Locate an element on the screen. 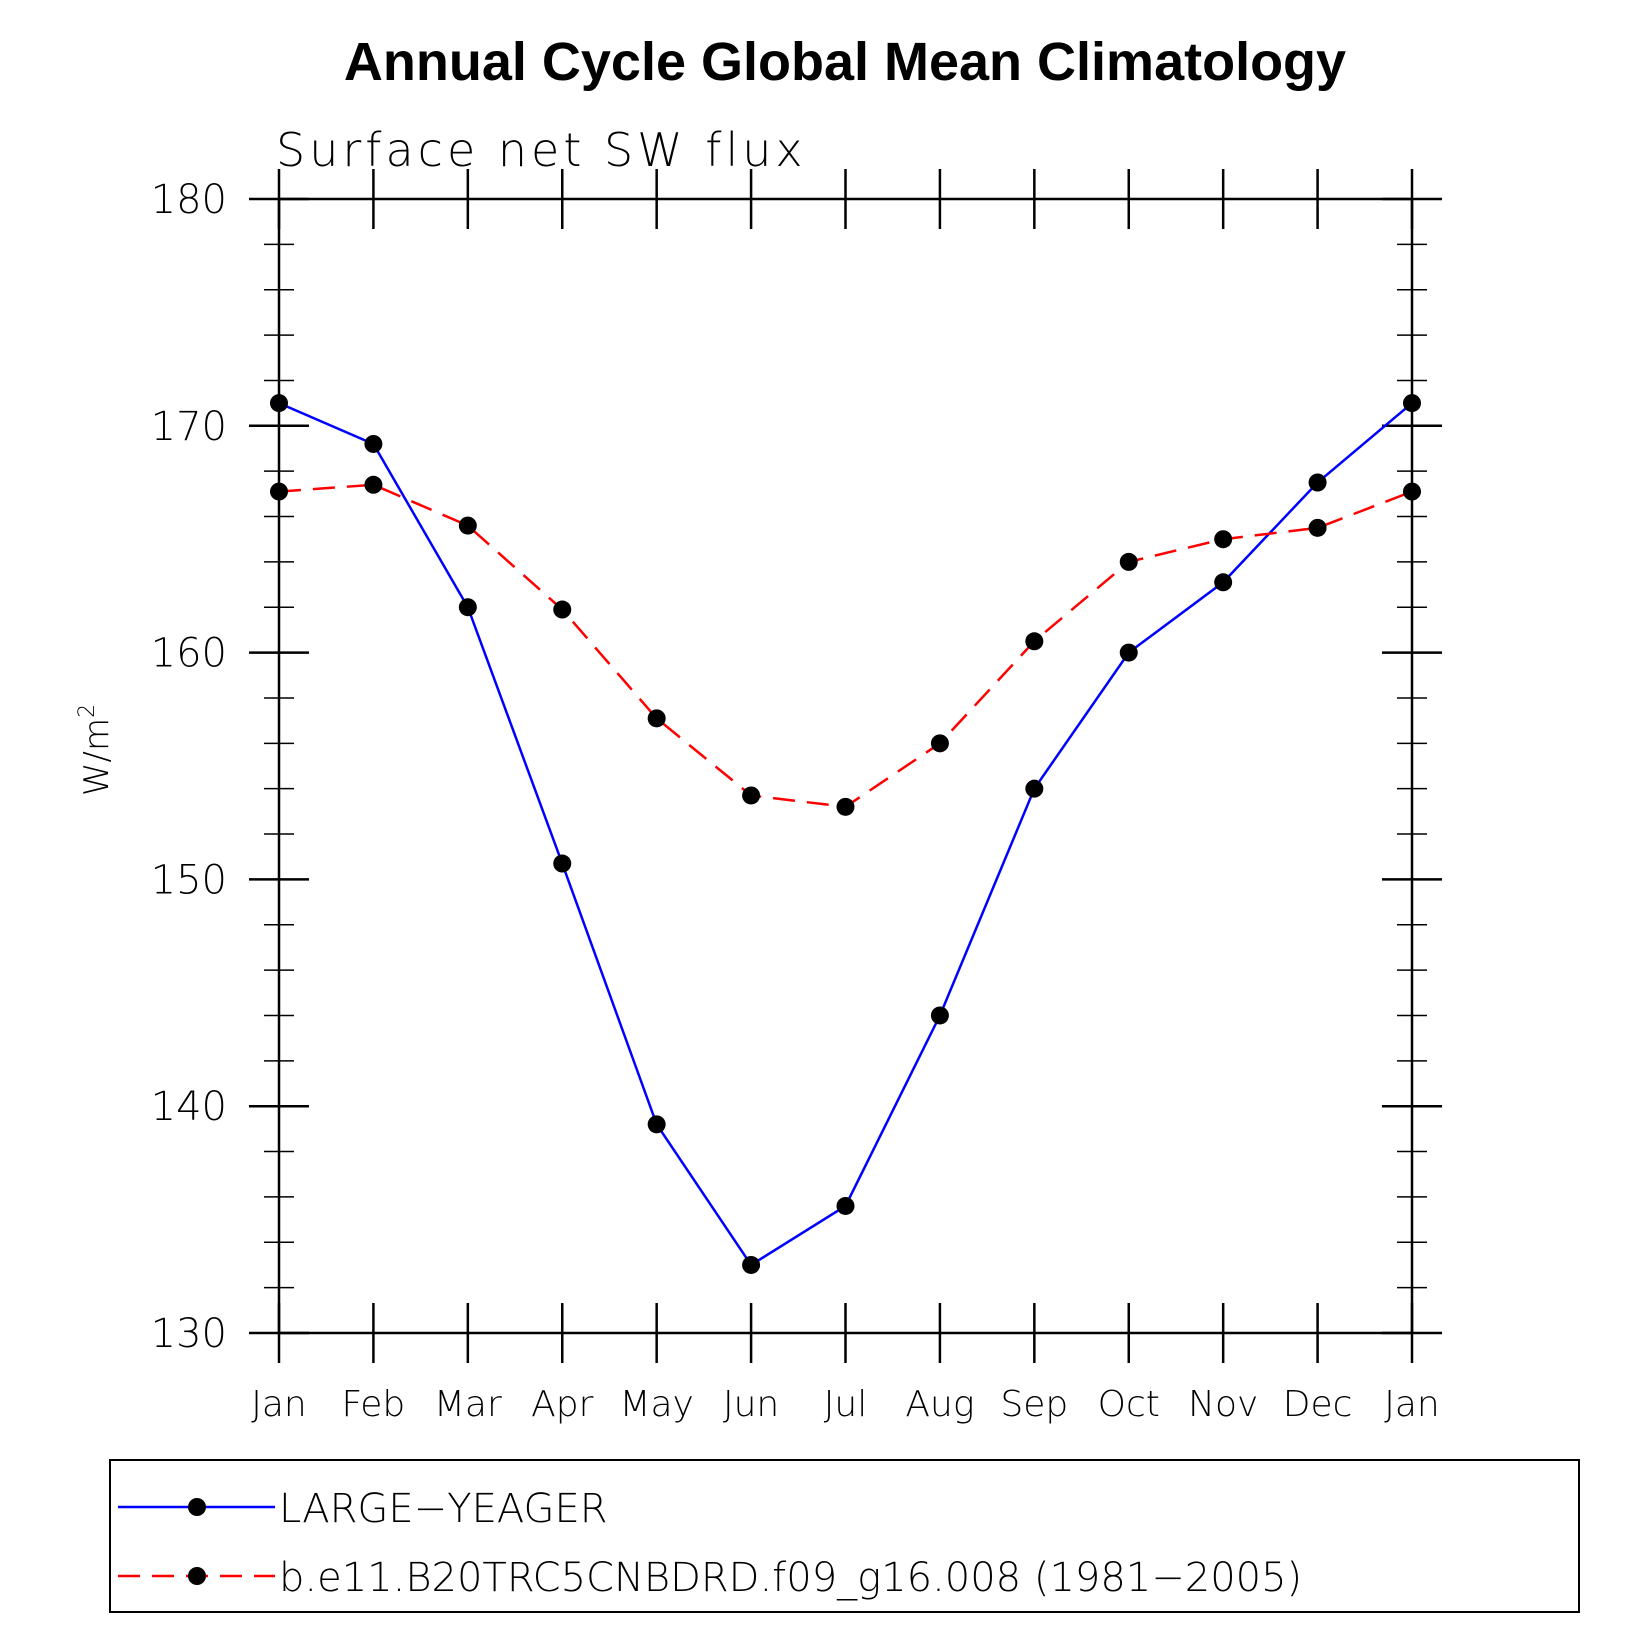 Image resolution: width=1641 pixels, height=1641 pixels. x-tick-label: Oct is located at coordinates (1129, 1404).